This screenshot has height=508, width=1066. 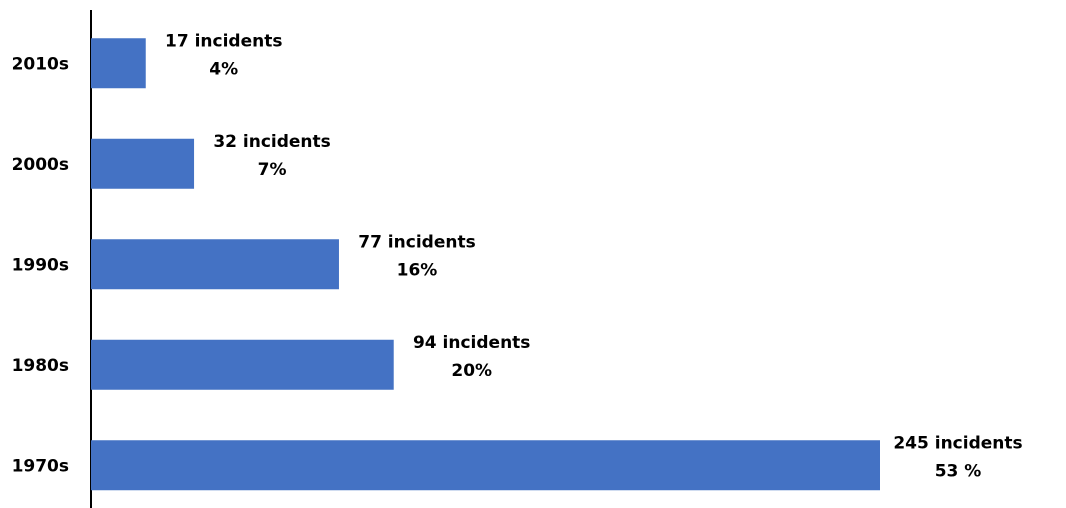 I want to click on bar-1990s, so click(x=215, y=264).